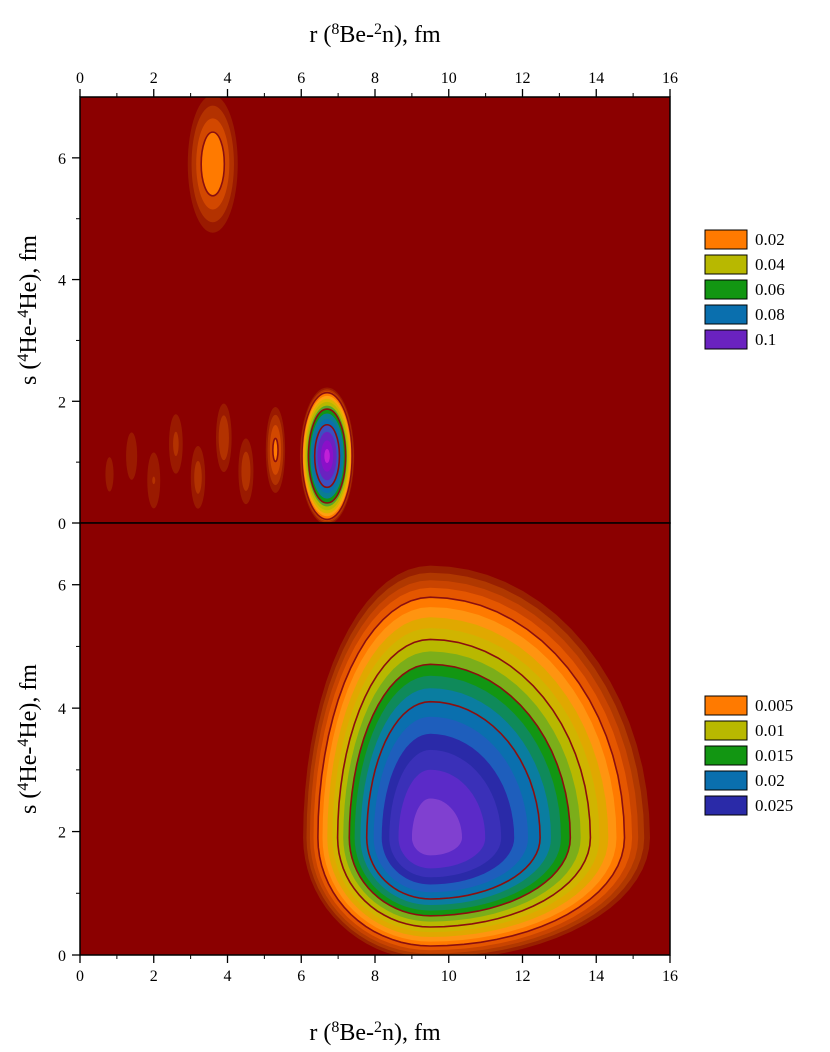  Describe the element at coordinates (774, 705) in the screenshot. I see `legend-label: 0.005` at that location.